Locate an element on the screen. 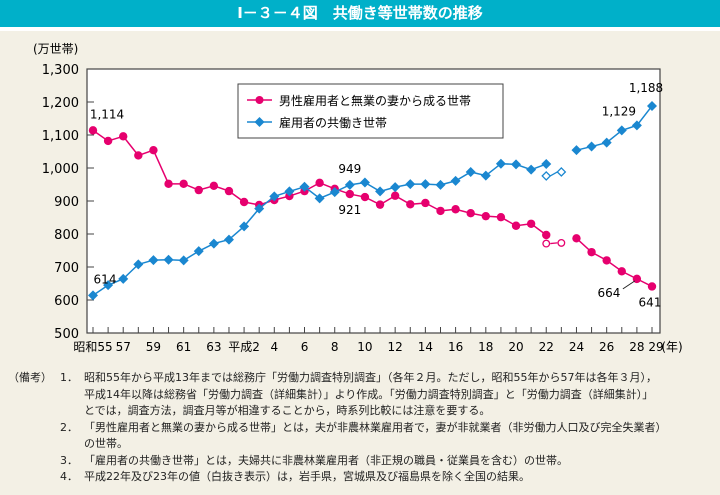 The width and height of the screenshot is (720, 495). x-tick-label: 57 is located at coordinates (123, 347).